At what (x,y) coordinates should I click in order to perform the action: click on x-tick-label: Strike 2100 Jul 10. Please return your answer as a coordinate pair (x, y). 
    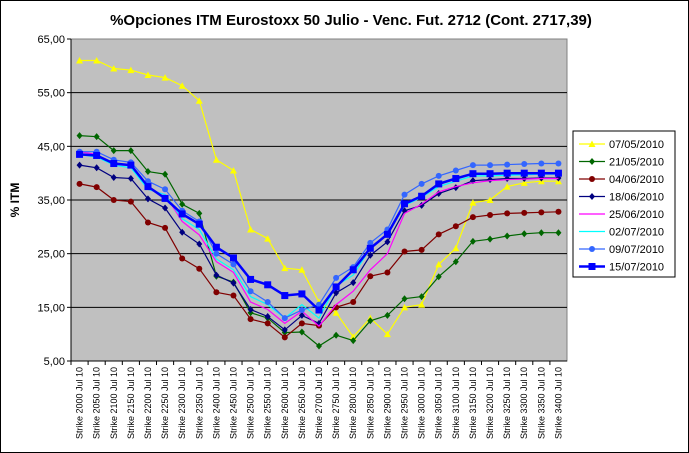
    Looking at the image, I should click on (114, 403).